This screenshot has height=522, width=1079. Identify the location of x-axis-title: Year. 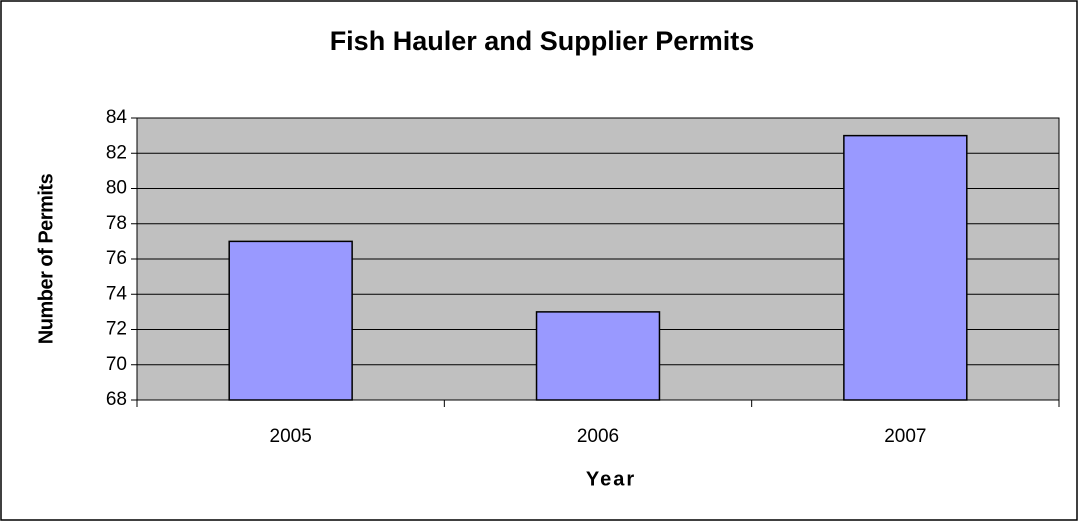
(611, 479).